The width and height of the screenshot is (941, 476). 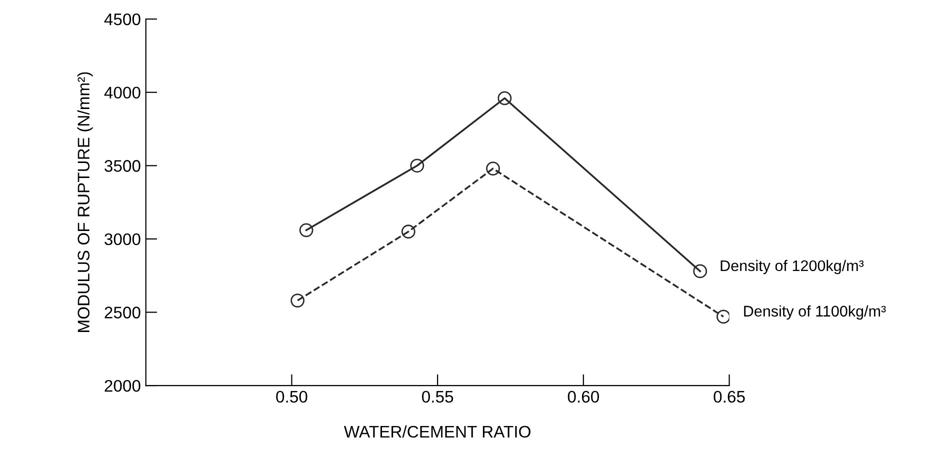 I want to click on x-tick-label: 0.65, so click(x=729, y=396).